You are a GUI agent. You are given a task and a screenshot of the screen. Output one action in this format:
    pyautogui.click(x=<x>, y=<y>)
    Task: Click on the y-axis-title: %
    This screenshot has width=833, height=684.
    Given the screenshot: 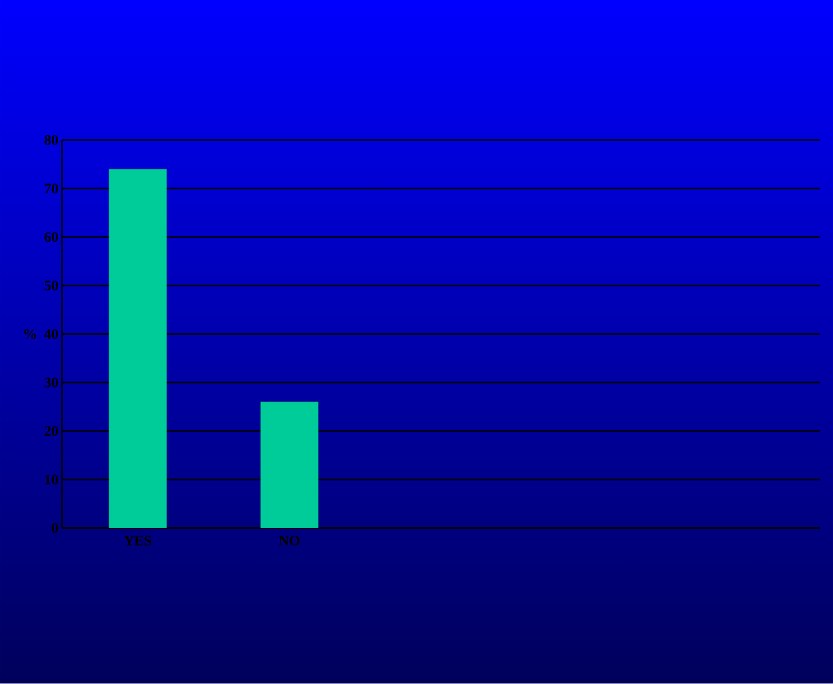 What is the action you would take?
    pyautogui.click(x=30, y=334)
    